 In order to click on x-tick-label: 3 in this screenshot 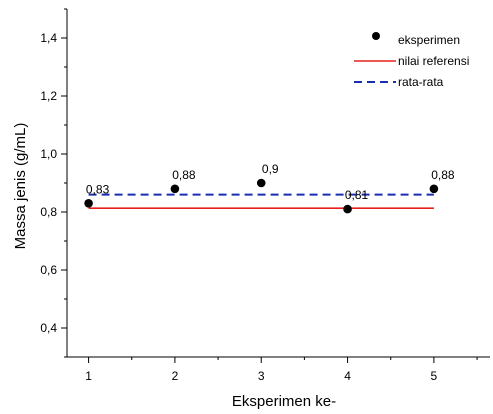, I will do `click(261, 376)`.